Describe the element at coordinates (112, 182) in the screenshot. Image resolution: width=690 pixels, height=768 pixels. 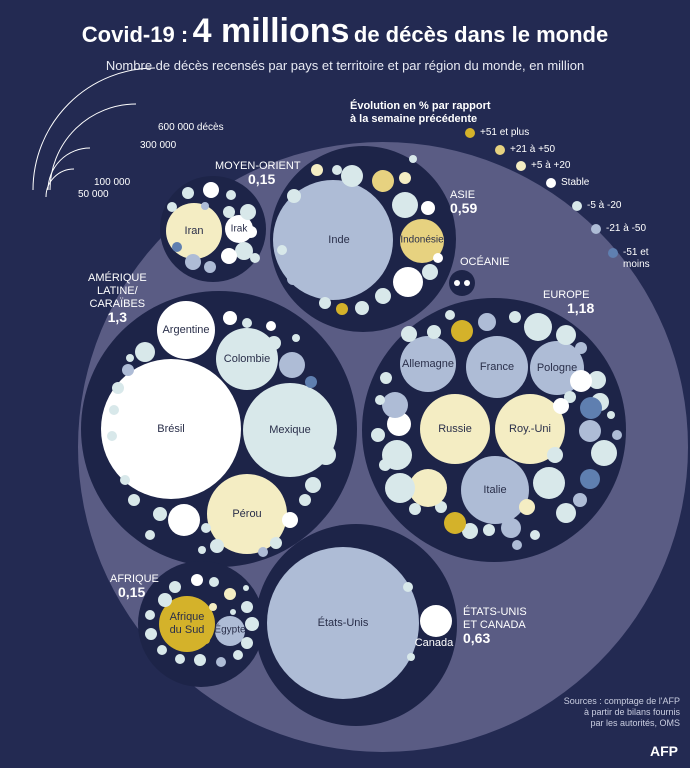
I see `size-legend-100k: 100 000` at that location.